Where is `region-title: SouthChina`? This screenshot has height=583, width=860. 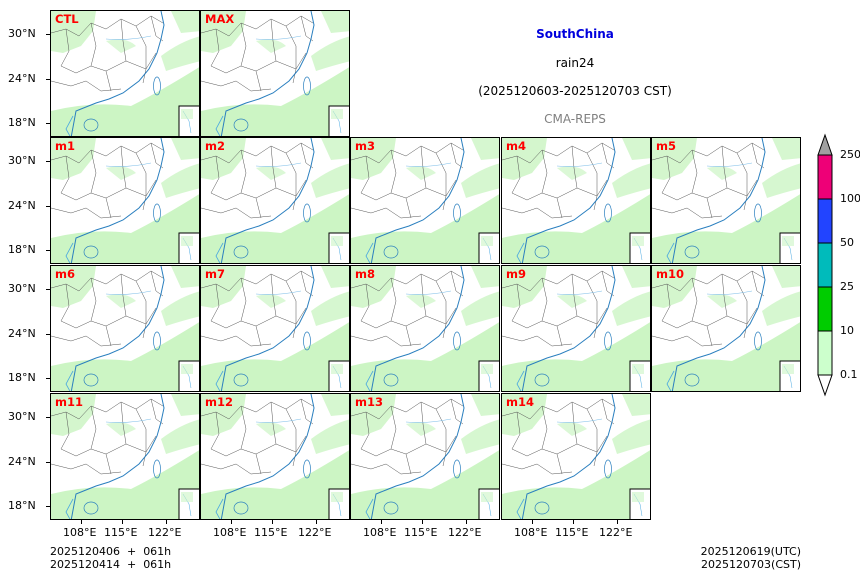
region-title: SouthChina is located at coordinates (575, 34).